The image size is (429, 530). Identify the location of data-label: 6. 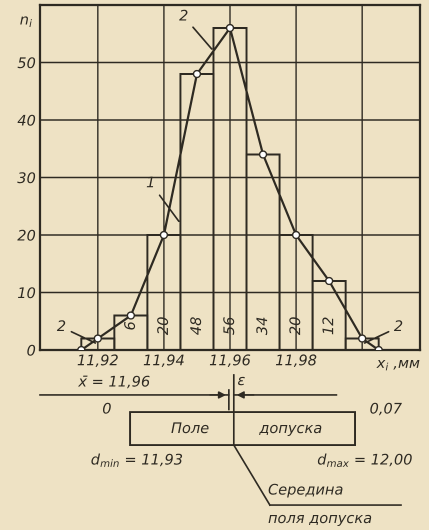
(130, 326).